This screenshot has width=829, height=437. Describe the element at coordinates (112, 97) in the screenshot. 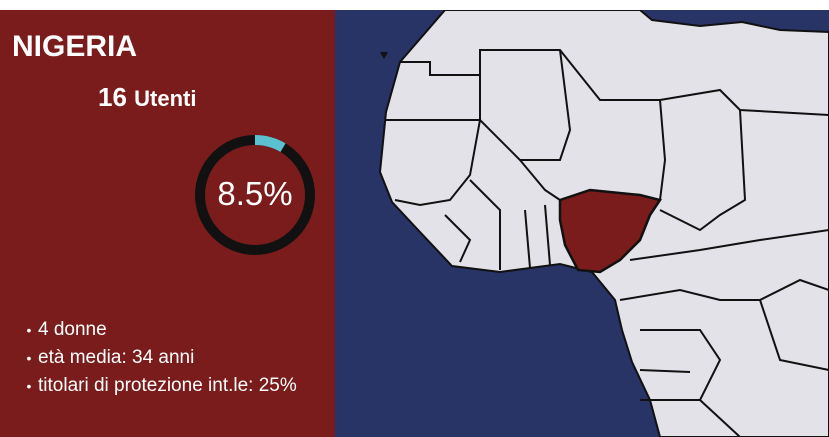

I see `users-count: 16` at that location.